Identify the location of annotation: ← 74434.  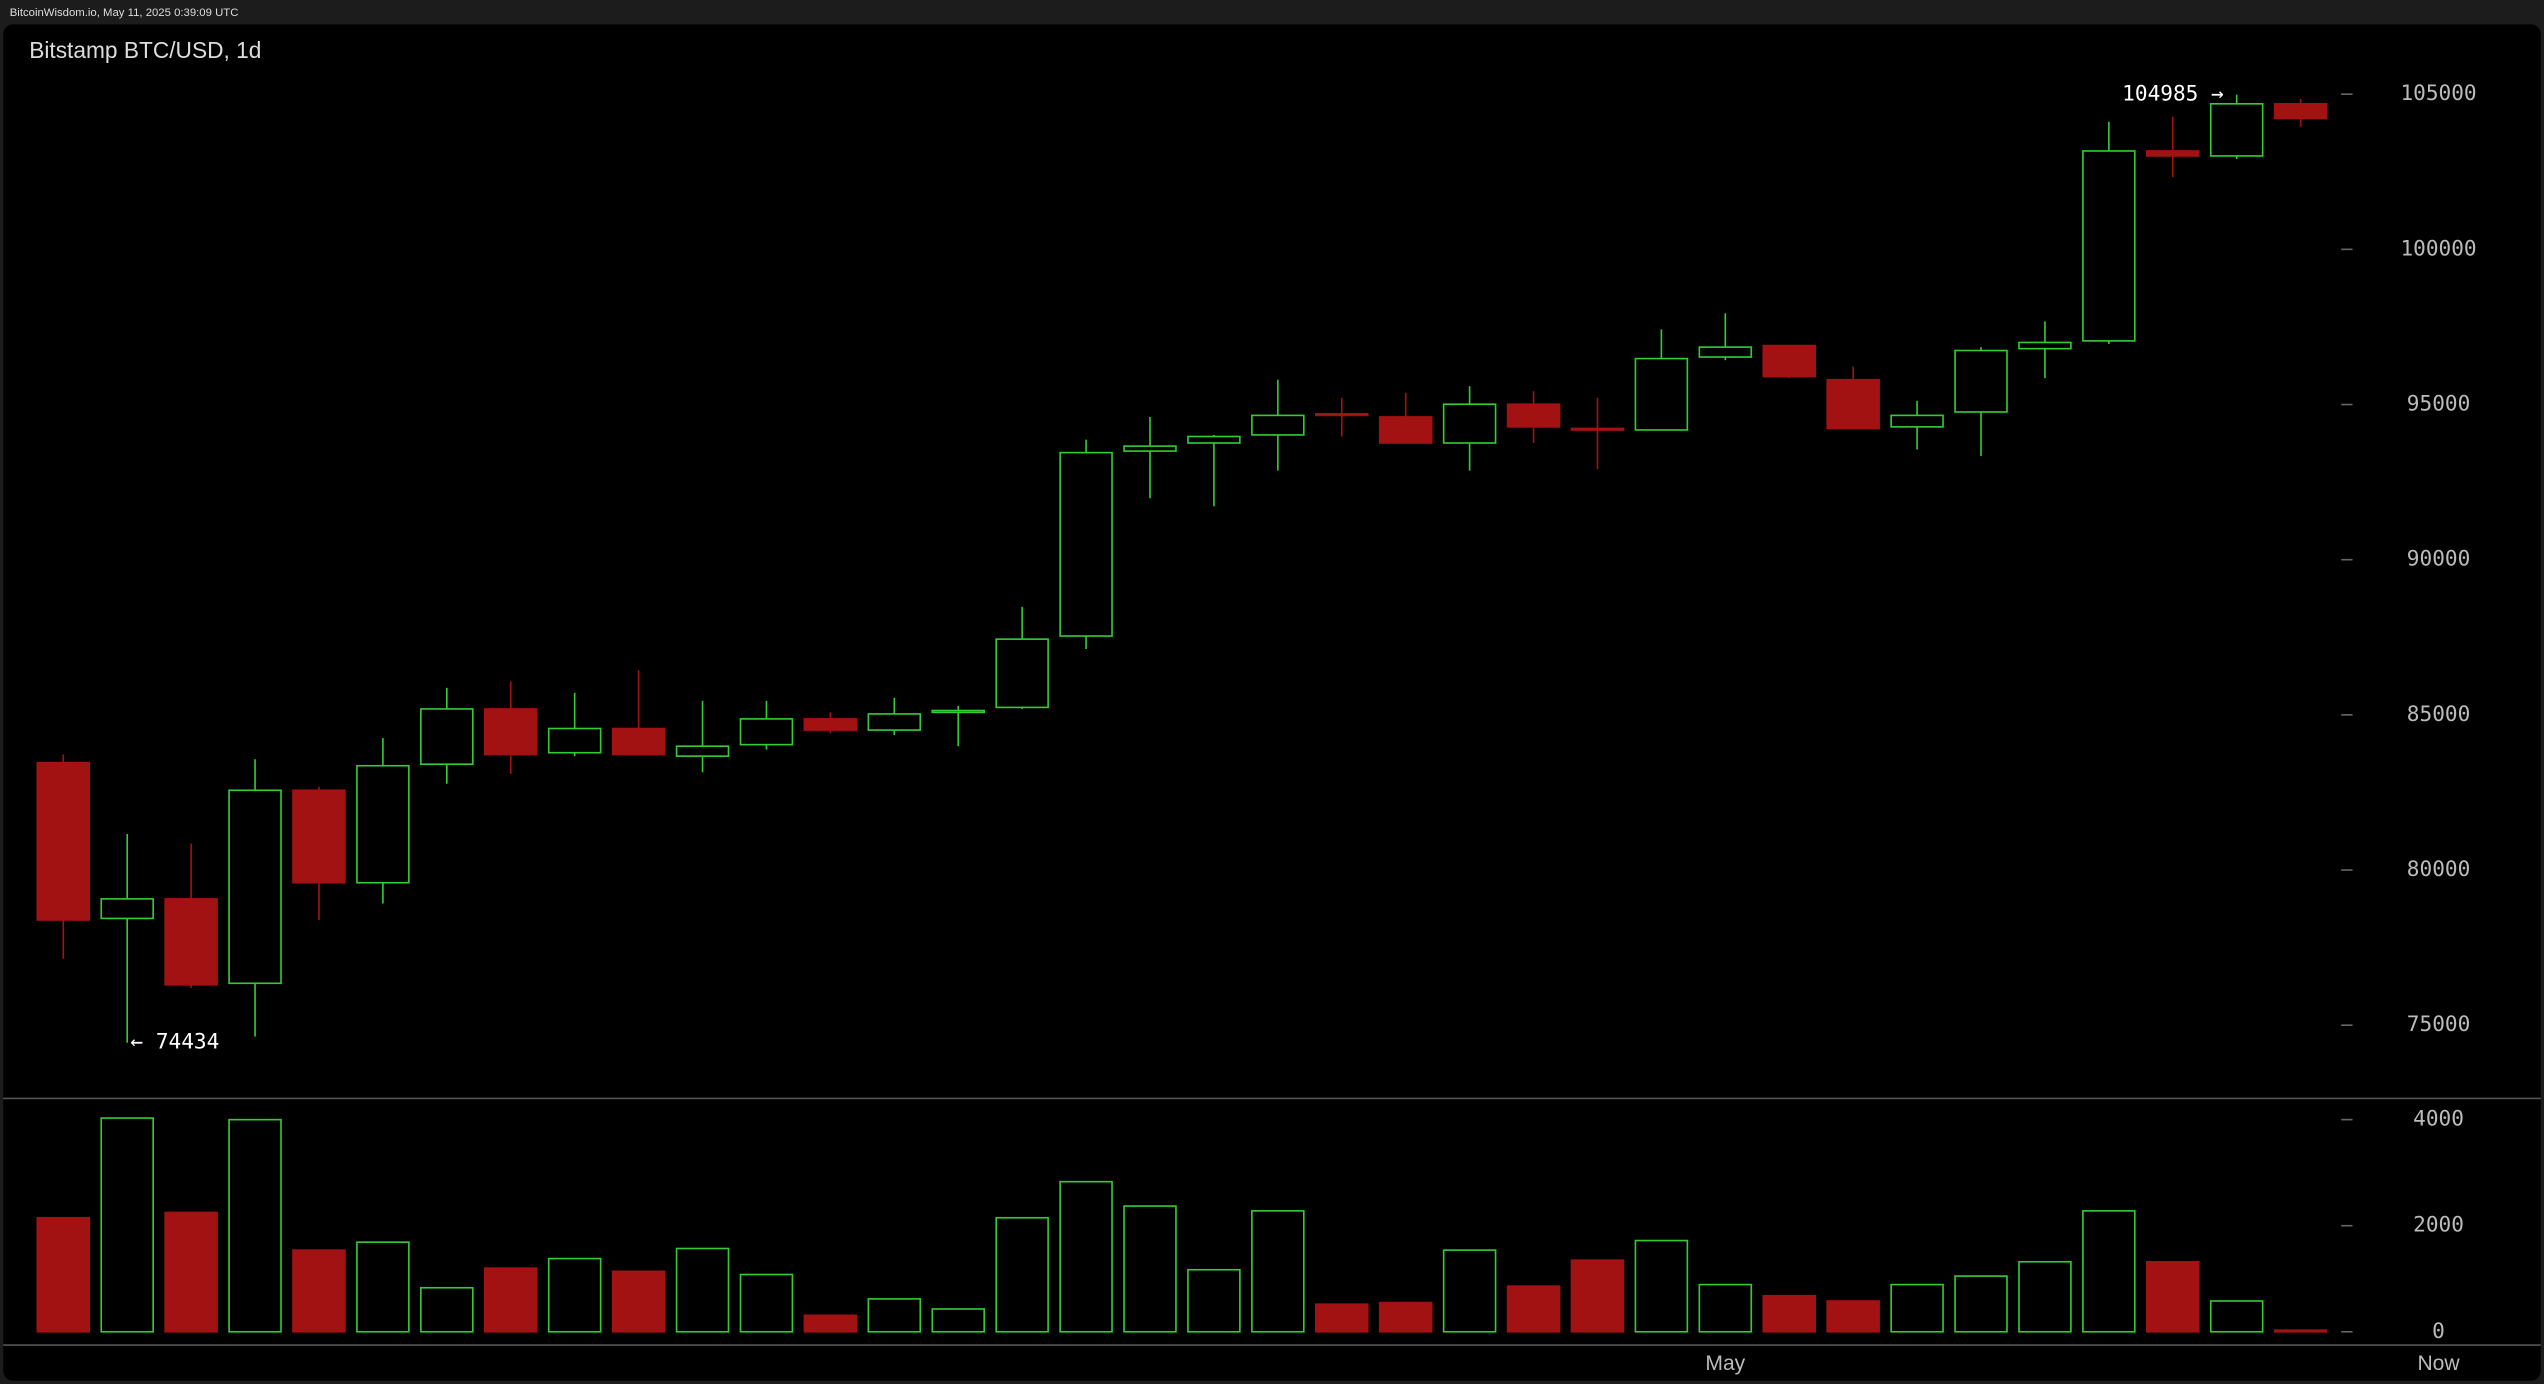
(174, 1041).